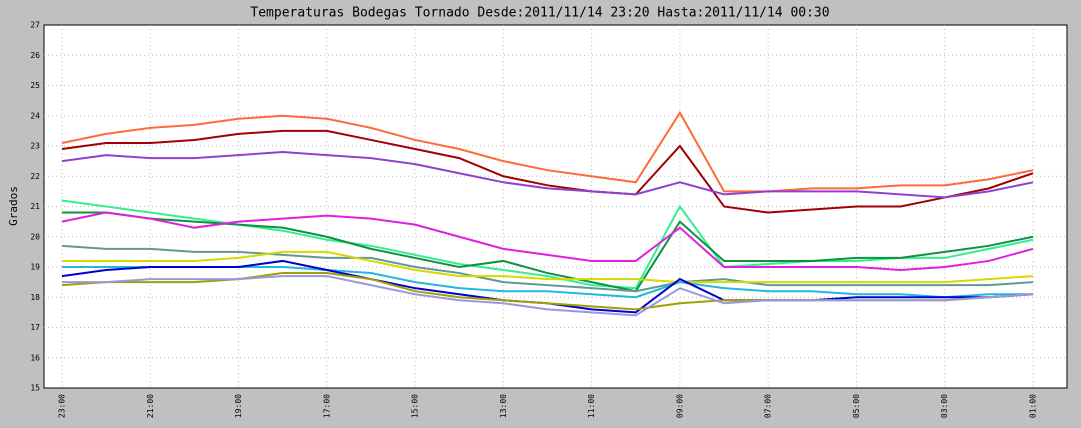  Describe the element at coordinates (13, 206) in the screenshot. I see `y-axis-label: Grados` at that location.